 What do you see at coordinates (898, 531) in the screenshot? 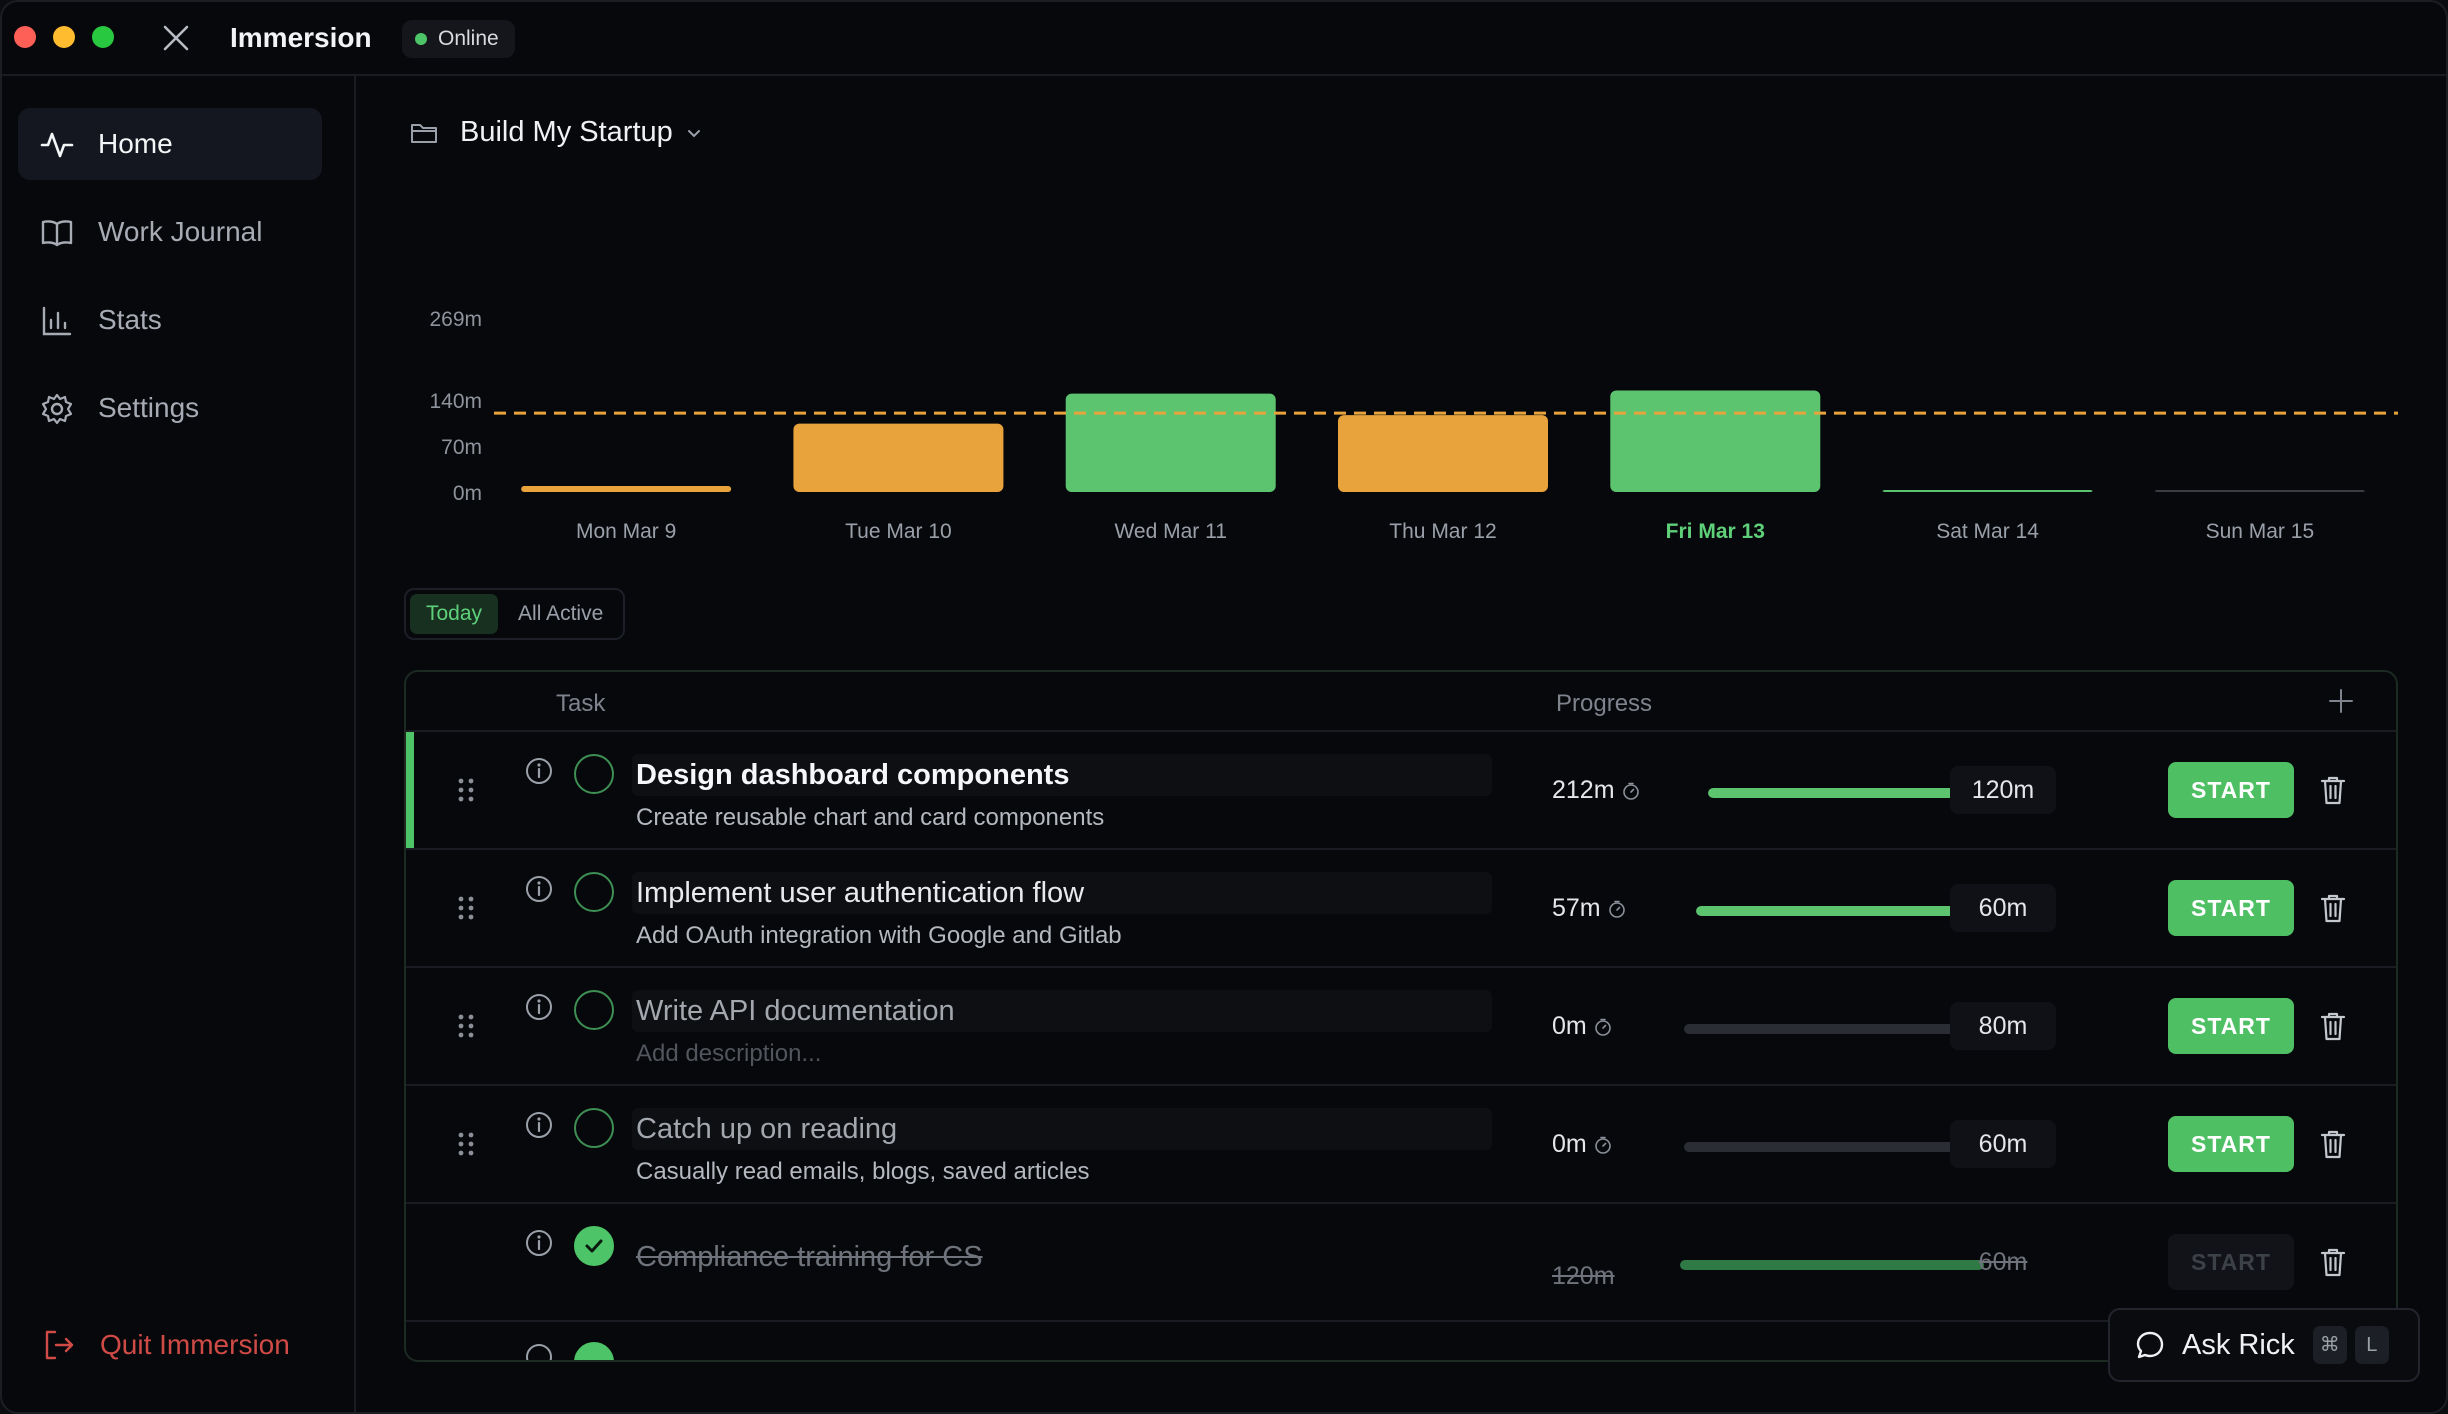
I see `x-tick-label: Tue Mar 10` at bounding box center [898, 531].